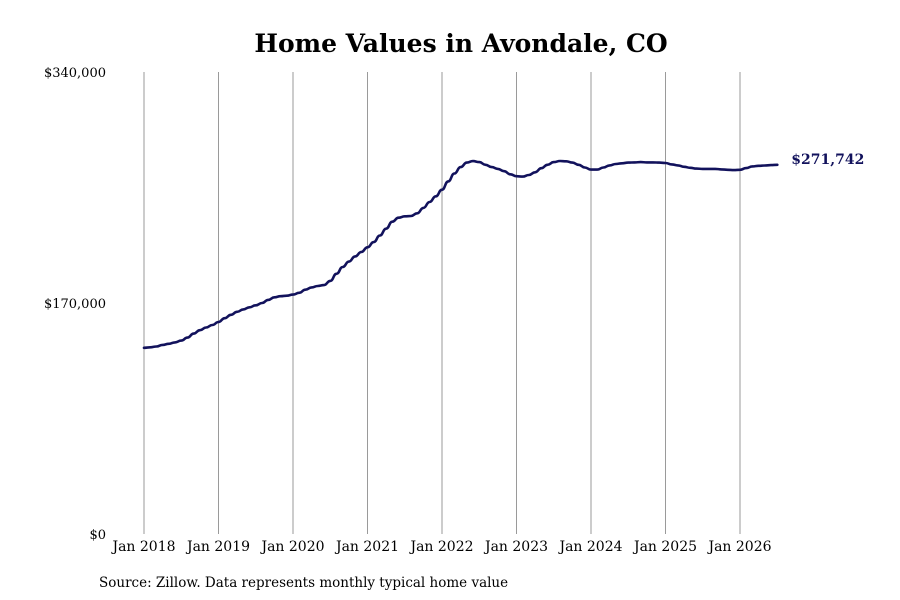 The width and height of the screenshot is (900, 600). What do you see at coordinates (142, 547) in the screenshot?
I see `x-tick-label: Jan 2018` at bounding box center [142, 547].